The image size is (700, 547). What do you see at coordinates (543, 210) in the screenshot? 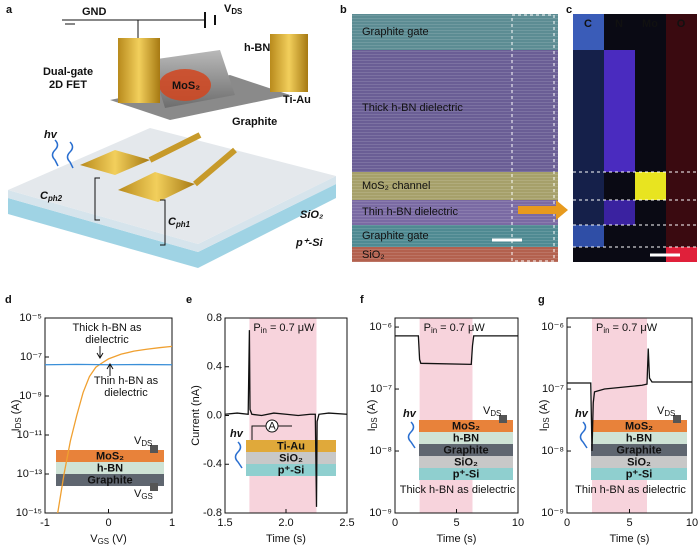
I see `arrow` at bounding box center [543, 210].